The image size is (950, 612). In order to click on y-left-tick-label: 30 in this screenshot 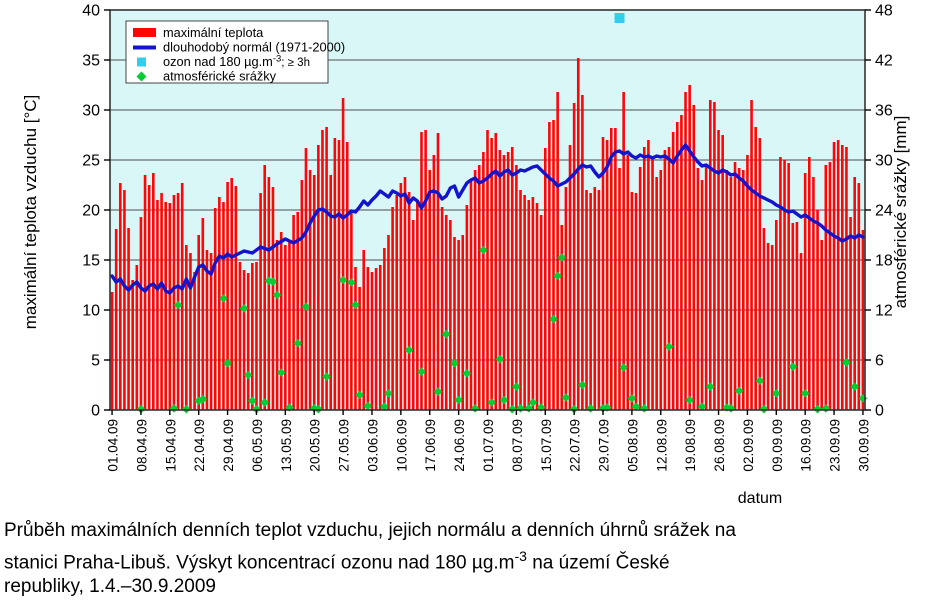, I will do `click(91, 111)`.